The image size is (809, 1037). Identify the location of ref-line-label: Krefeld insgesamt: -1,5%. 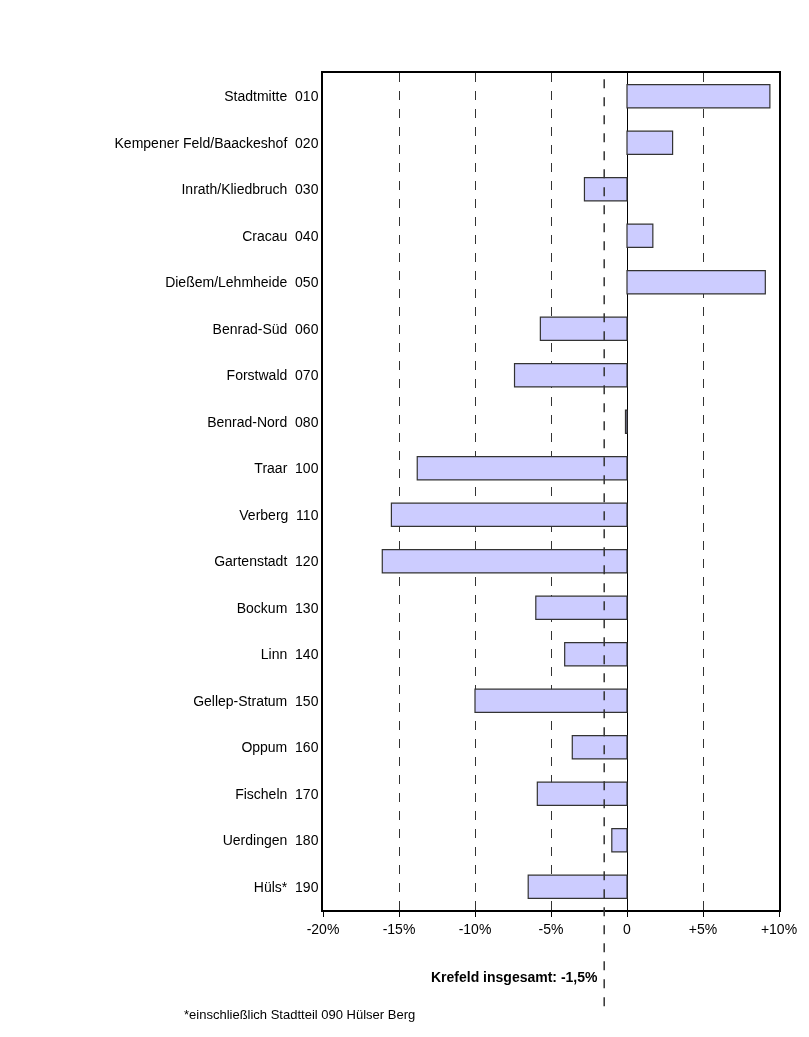
(515, 977).